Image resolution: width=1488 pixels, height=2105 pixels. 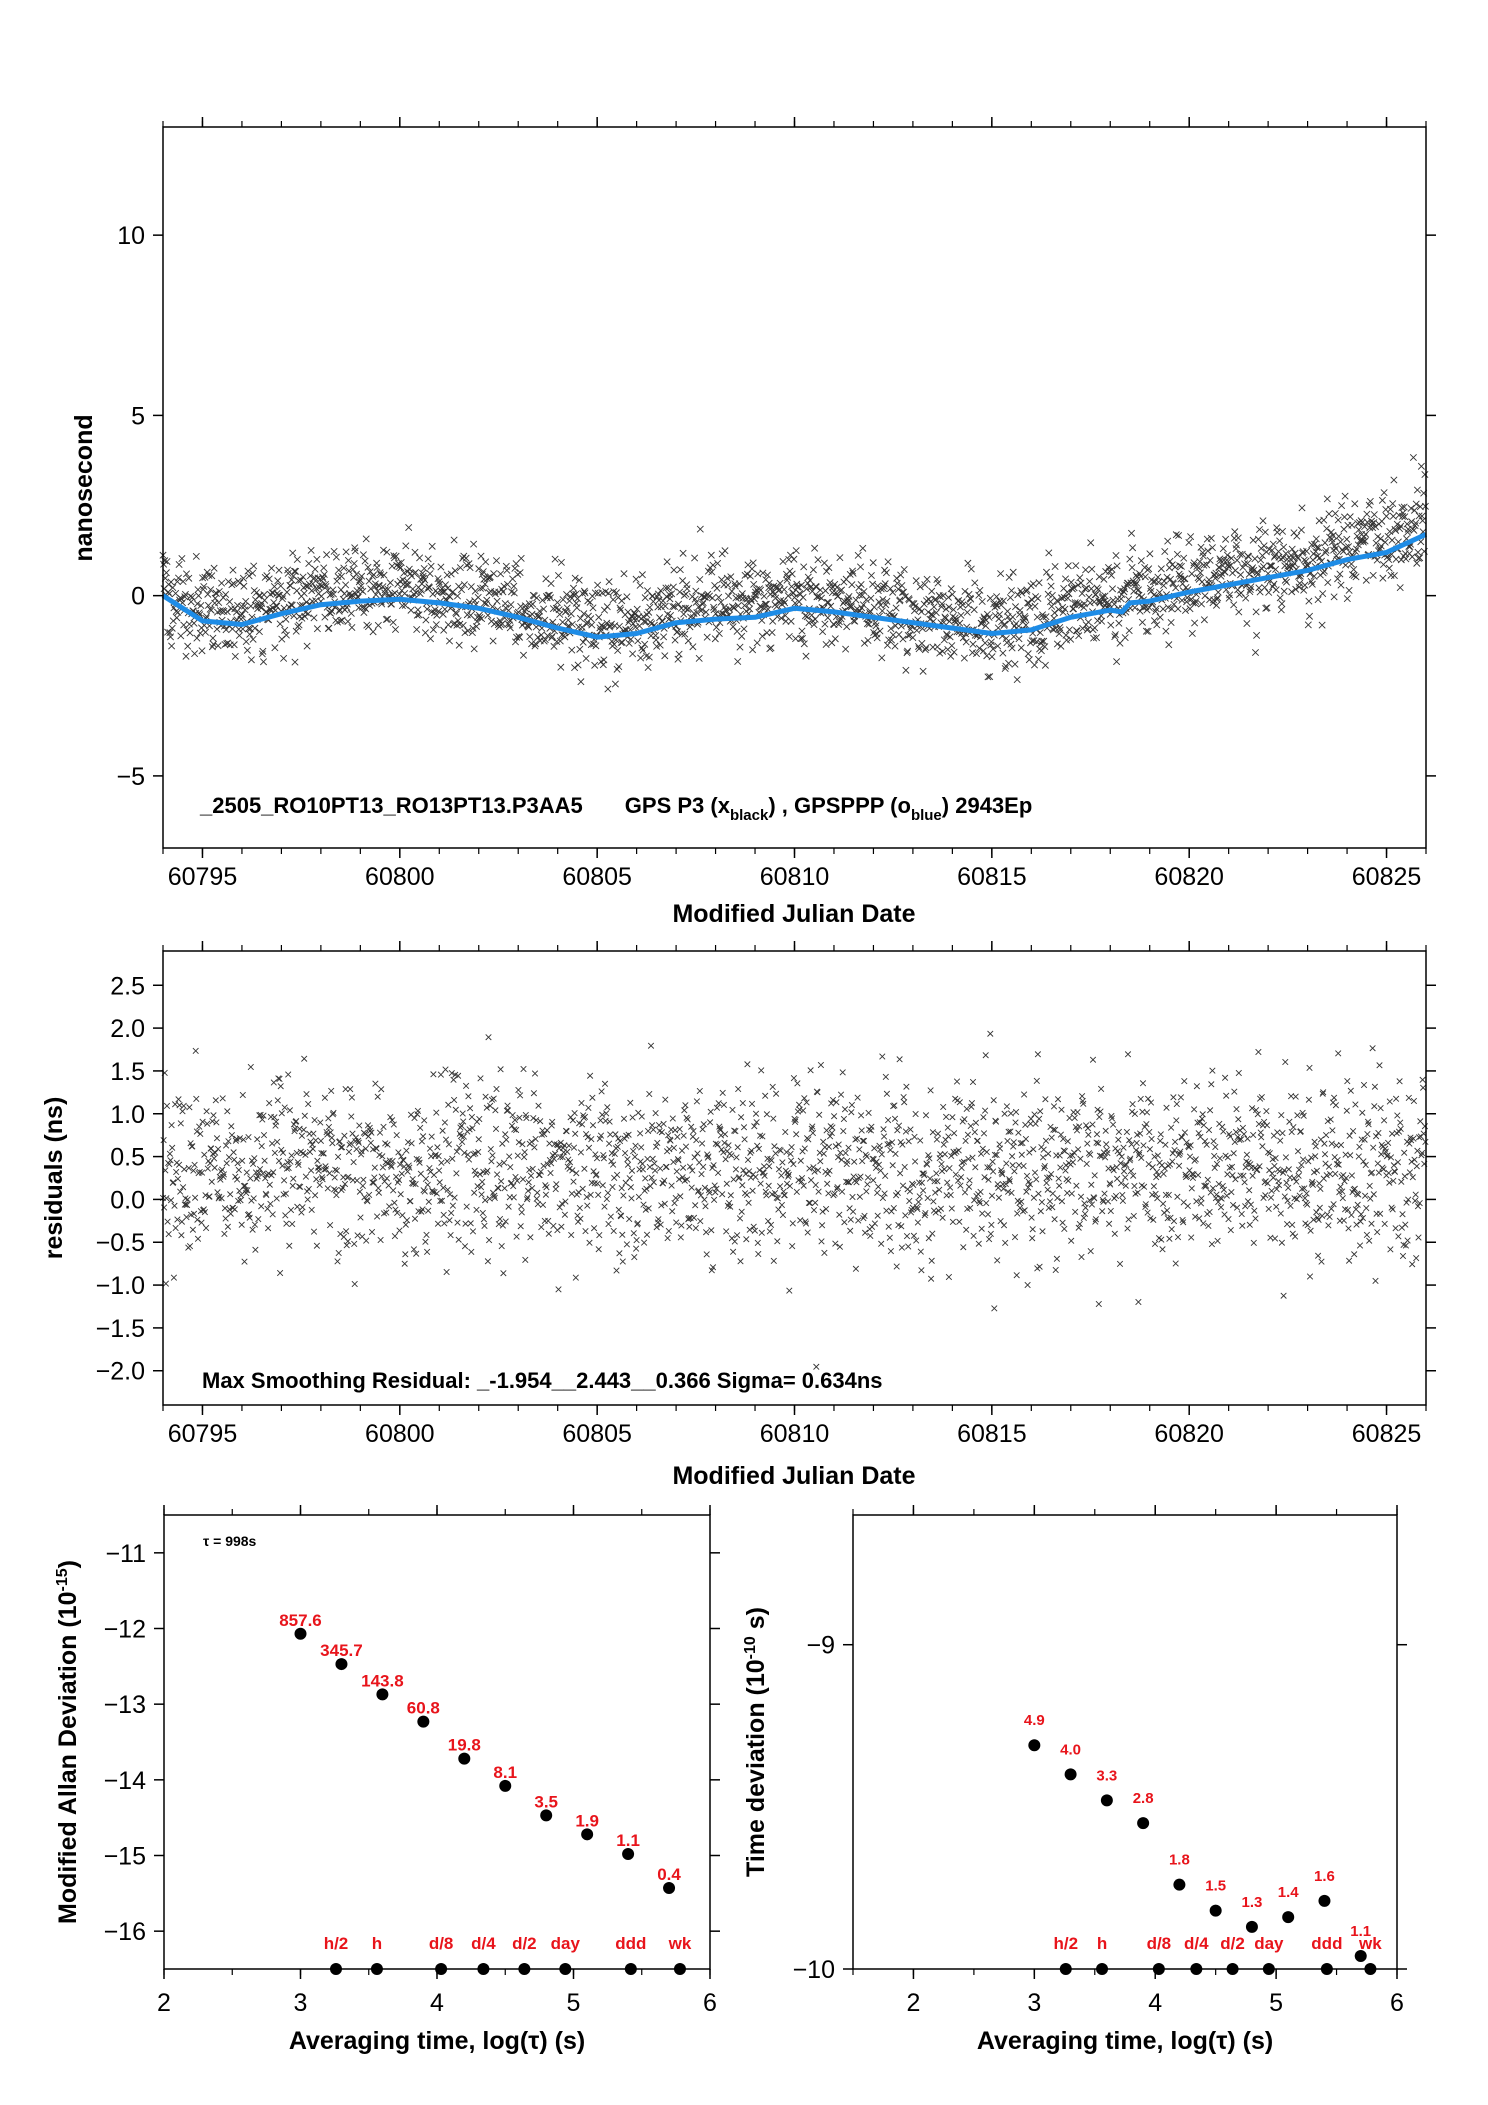 I want to click on x-tick-label: 60800, so click(x=400, y=1434).